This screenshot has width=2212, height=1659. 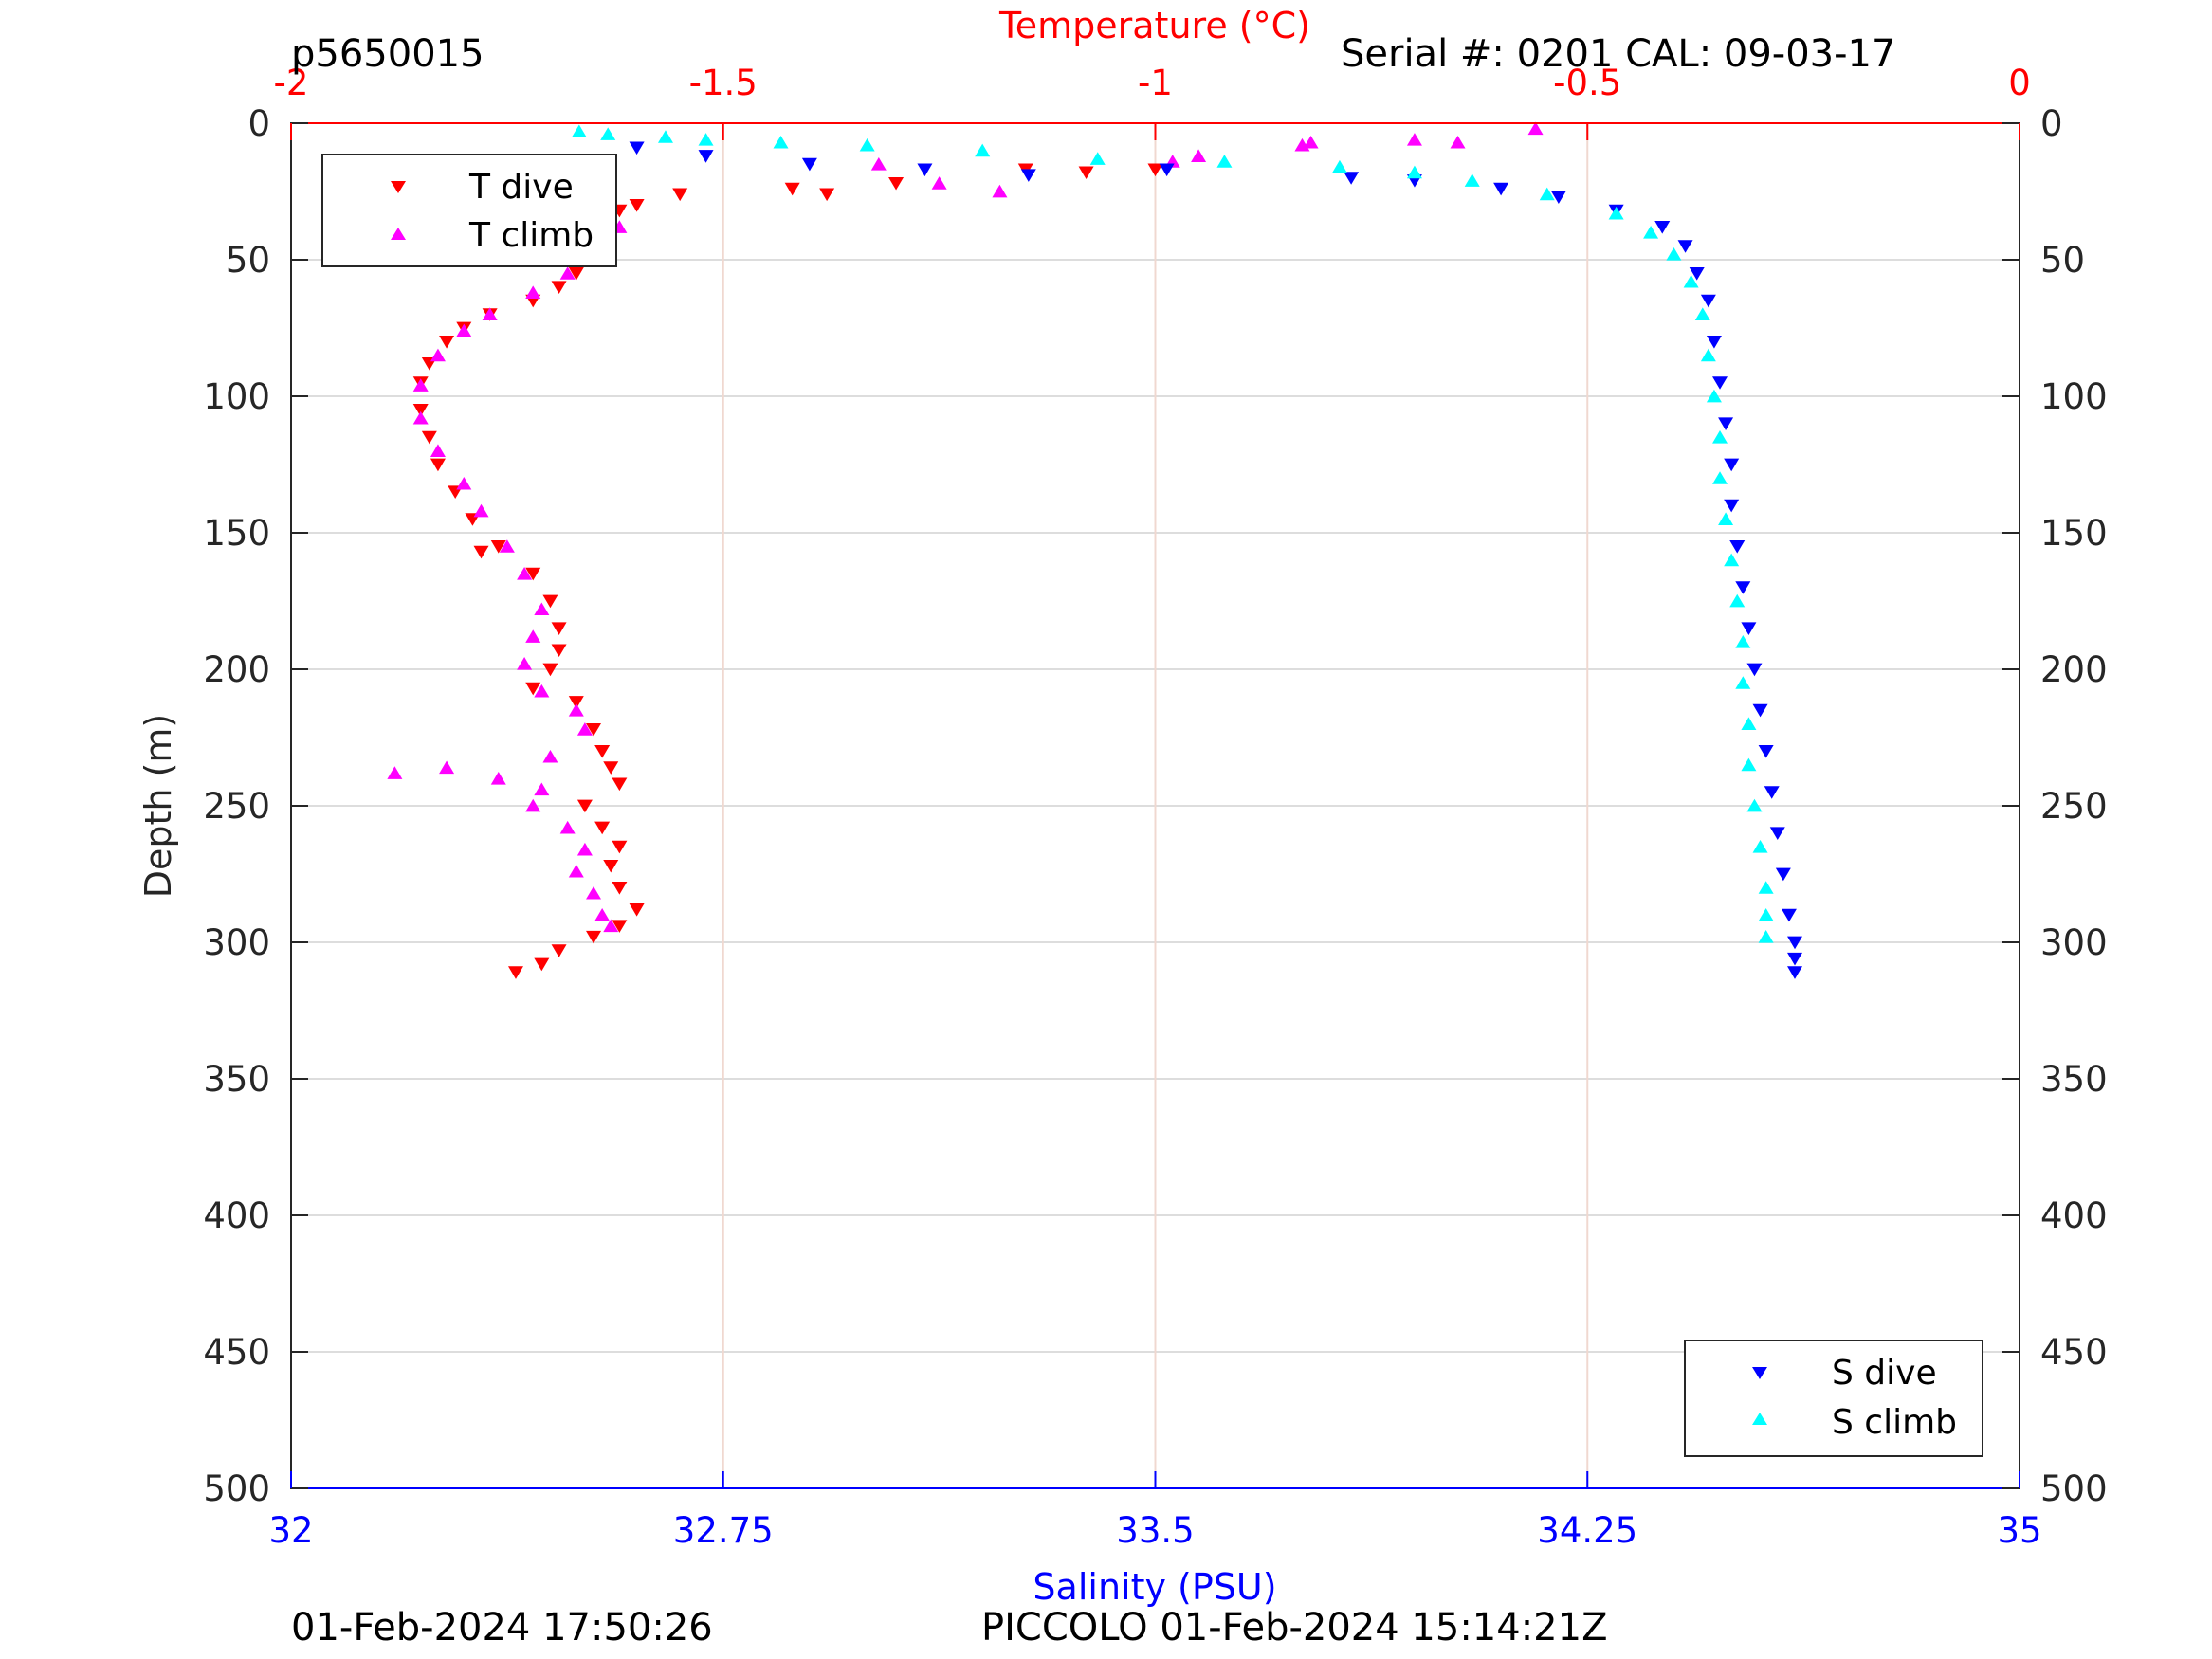 I want to click on y-tick-label-left: 500, so click(x=236, y=1488).